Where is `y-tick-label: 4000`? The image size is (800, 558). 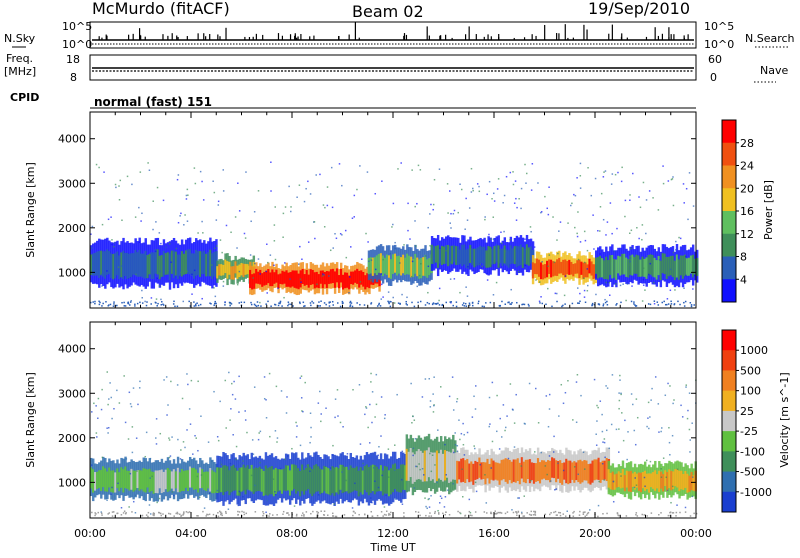
y-tick-label: 4000 is located at coordinates (72, 139).